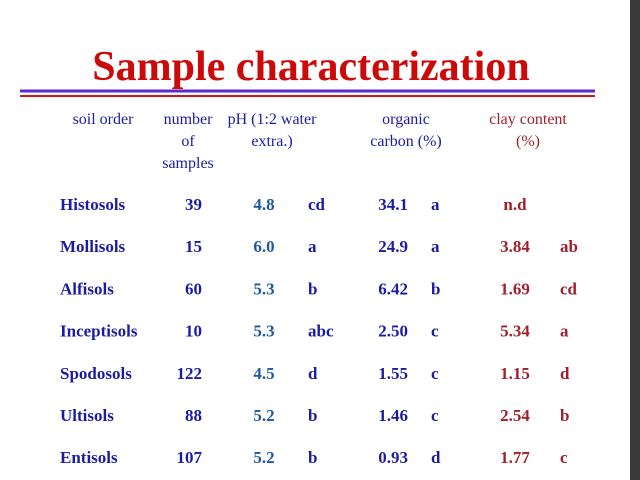 This screenshot has width=640, height=480. What do you see at coordinates (528, 119) in the screenshot?
I see `column-header: clay content` at bounding box center [528, 119].